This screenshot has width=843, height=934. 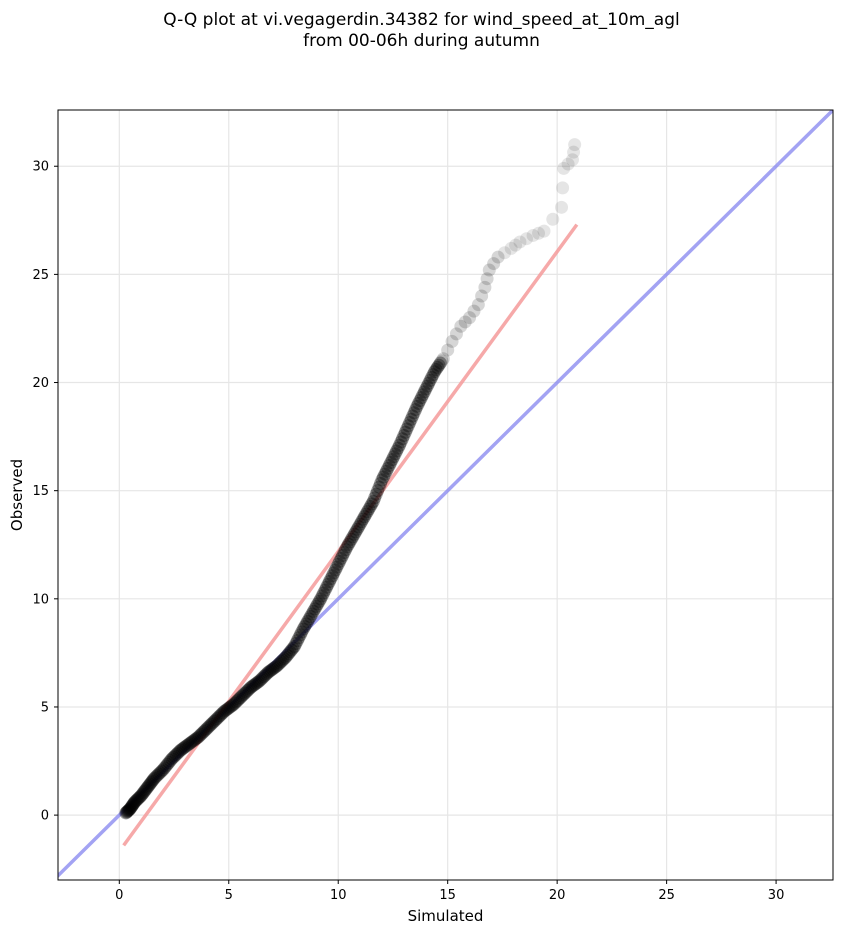 What do you see at coordinates (229, 895) in the screenshot?
I see `x-tick-label: 5` at bounding box center [229, 895].